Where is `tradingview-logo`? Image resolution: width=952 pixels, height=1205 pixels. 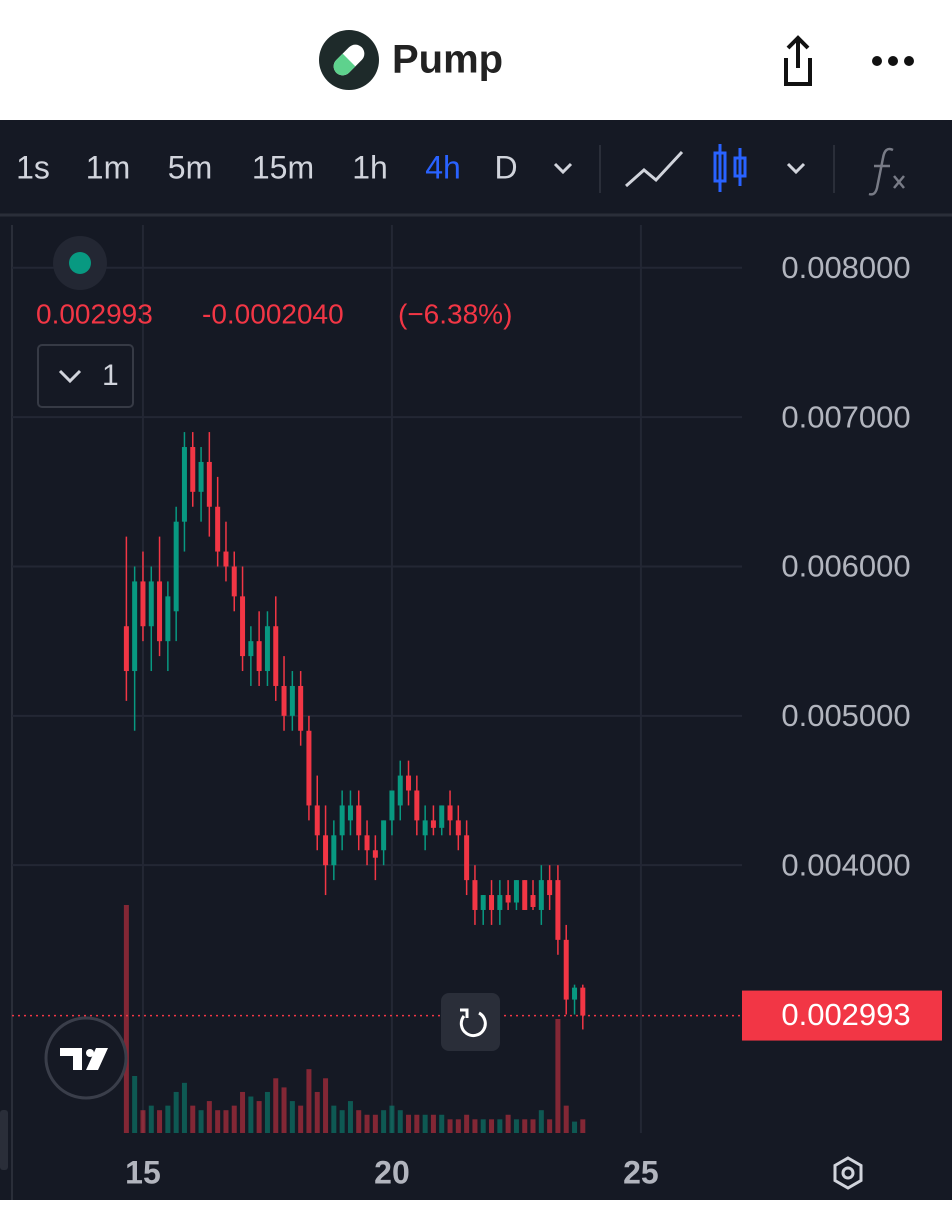
tradingview-logo is located at coordinates (86, 1058).